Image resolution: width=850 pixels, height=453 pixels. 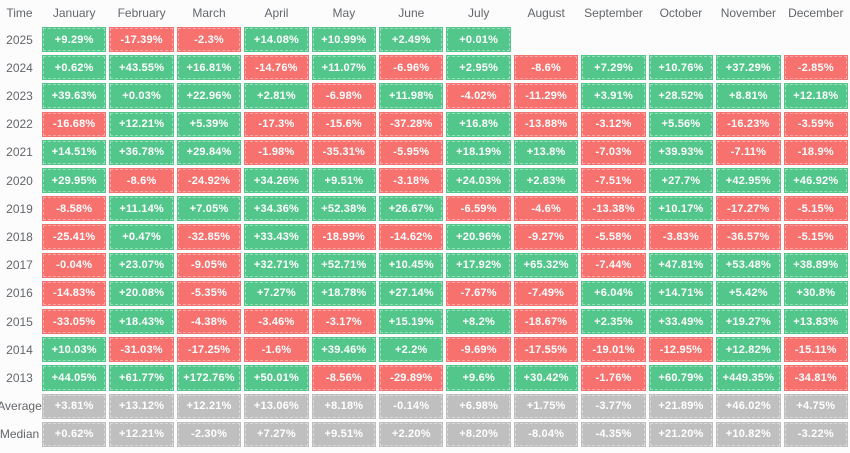 I want to click on return-cell-2019-july: -6.59%, so click(x=478, y=209).